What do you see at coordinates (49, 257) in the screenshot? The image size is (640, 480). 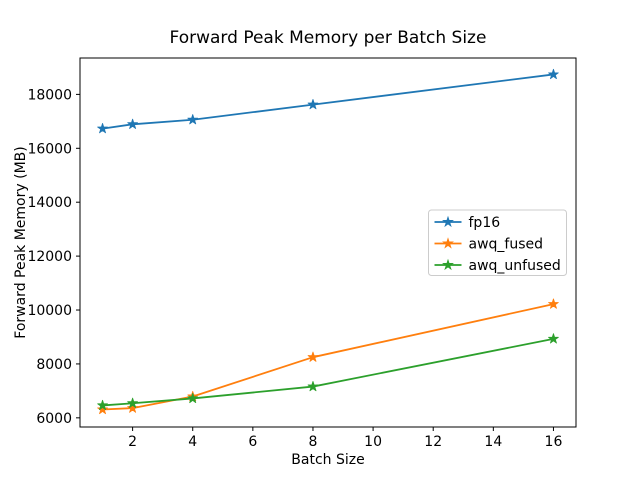 I see `y-tick-label: 12000` at bounding box center [49, 257].